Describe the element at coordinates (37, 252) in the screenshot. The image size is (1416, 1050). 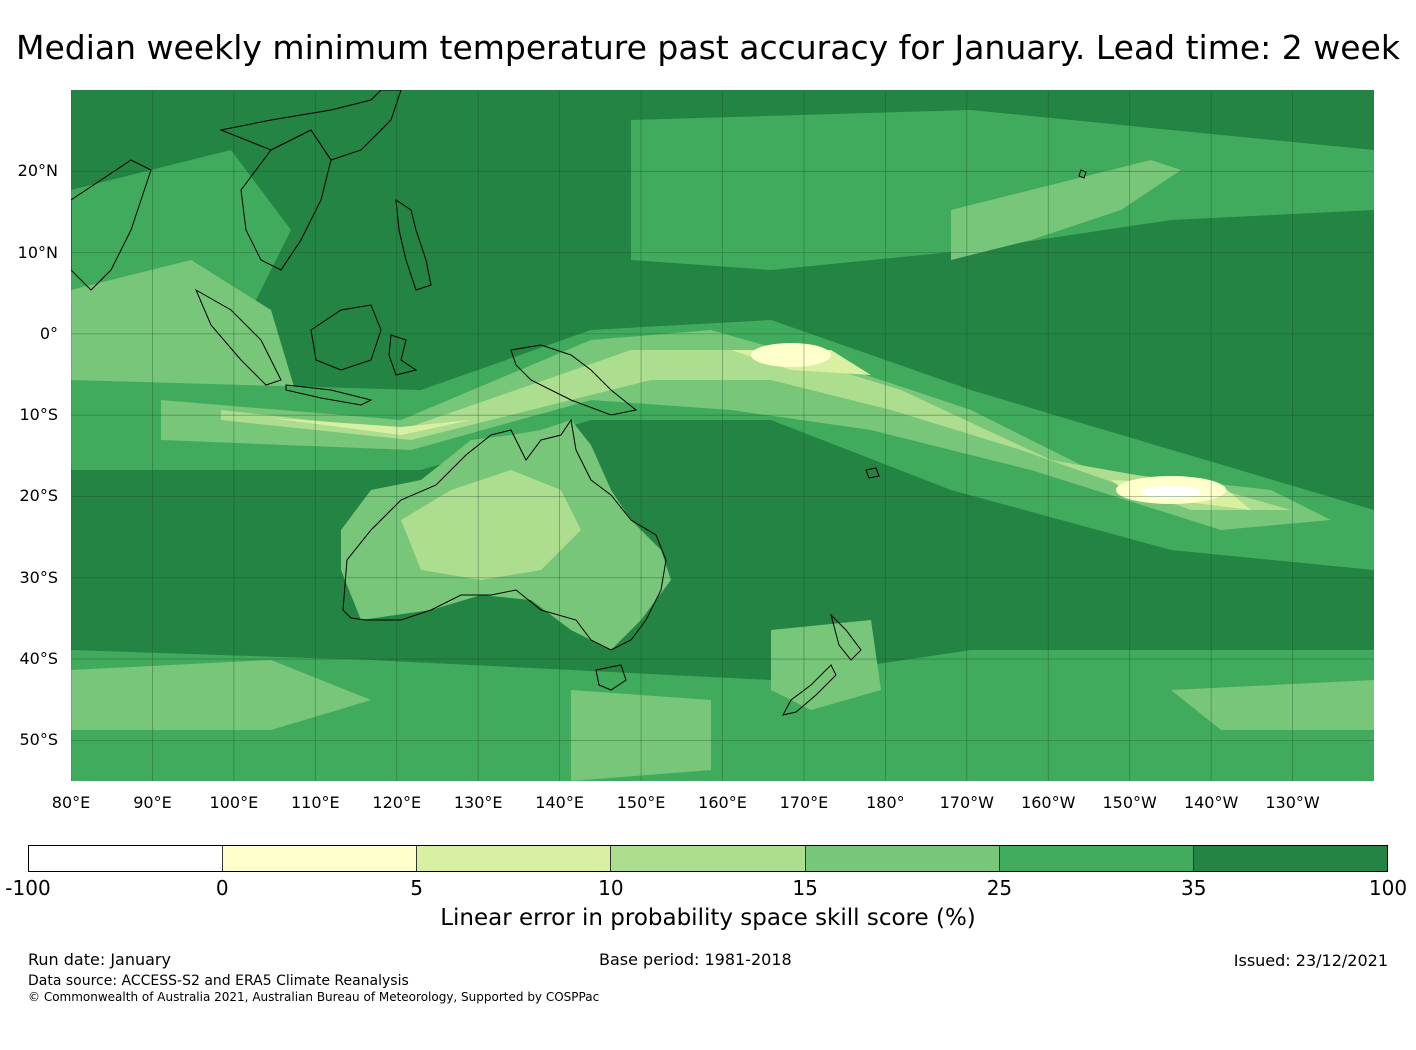
I see `latitude-label: 10°N` at that location.